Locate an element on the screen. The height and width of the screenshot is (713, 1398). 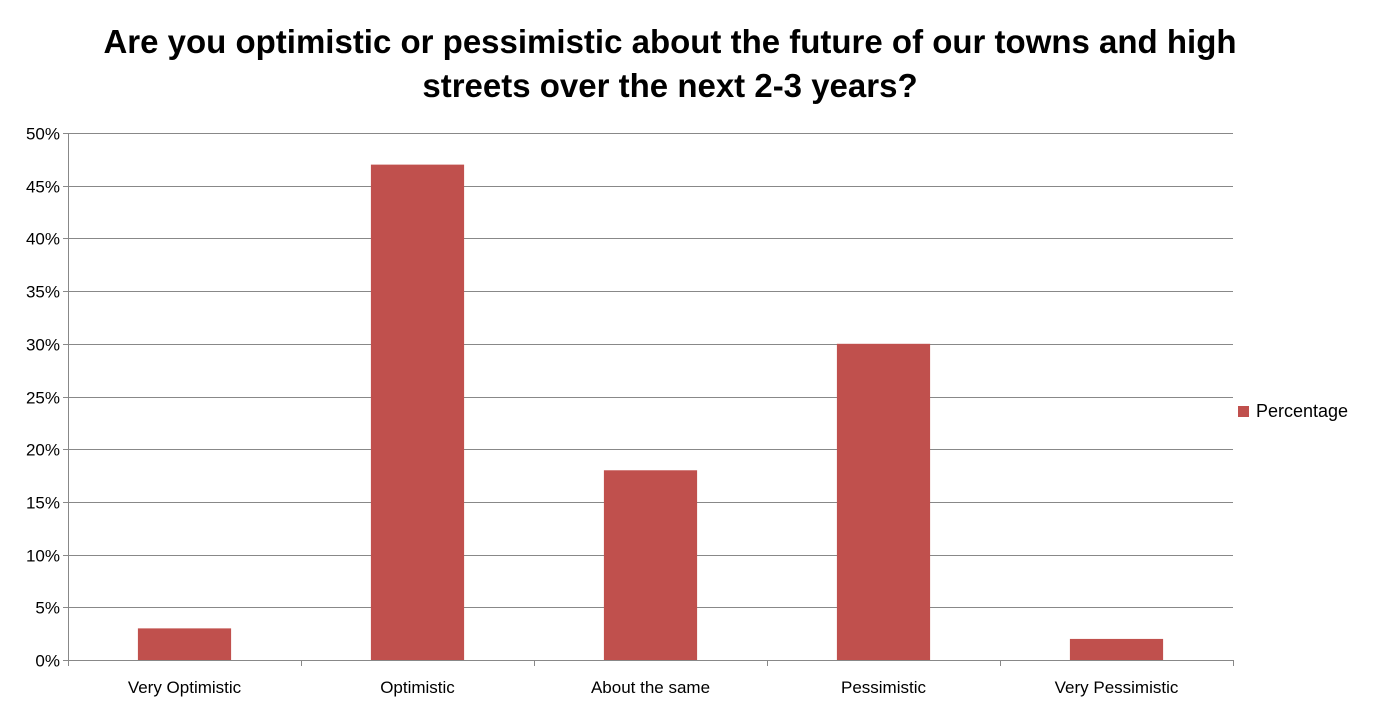
legend: Percentage is located at coordinates (1293, 411).